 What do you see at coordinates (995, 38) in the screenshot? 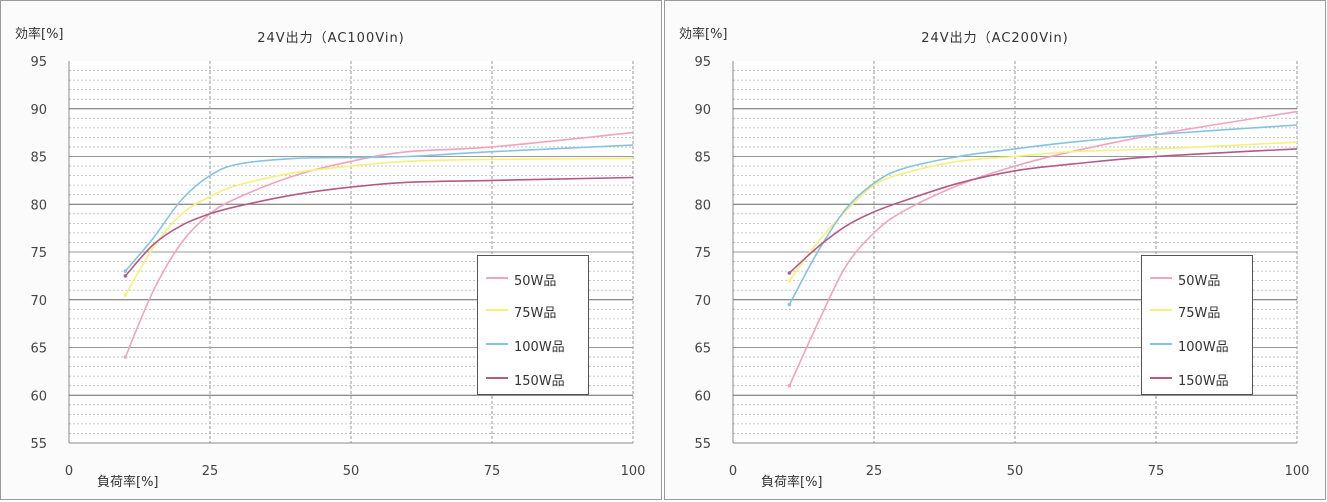
I see `chart-title: 24V出力（AC200Vin)` at bounding box center [995, 38].